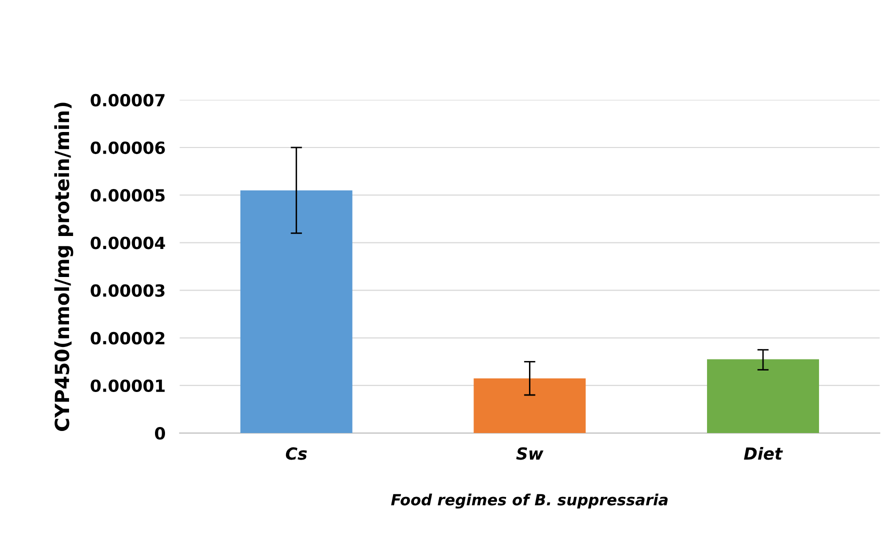 Image resolution: width=894 pixels, height=540 pixels. What do you see at coordinates (530, 453) in the screenshot?
I see `x-tick-label: Sw` at bounding box center [530, 453].